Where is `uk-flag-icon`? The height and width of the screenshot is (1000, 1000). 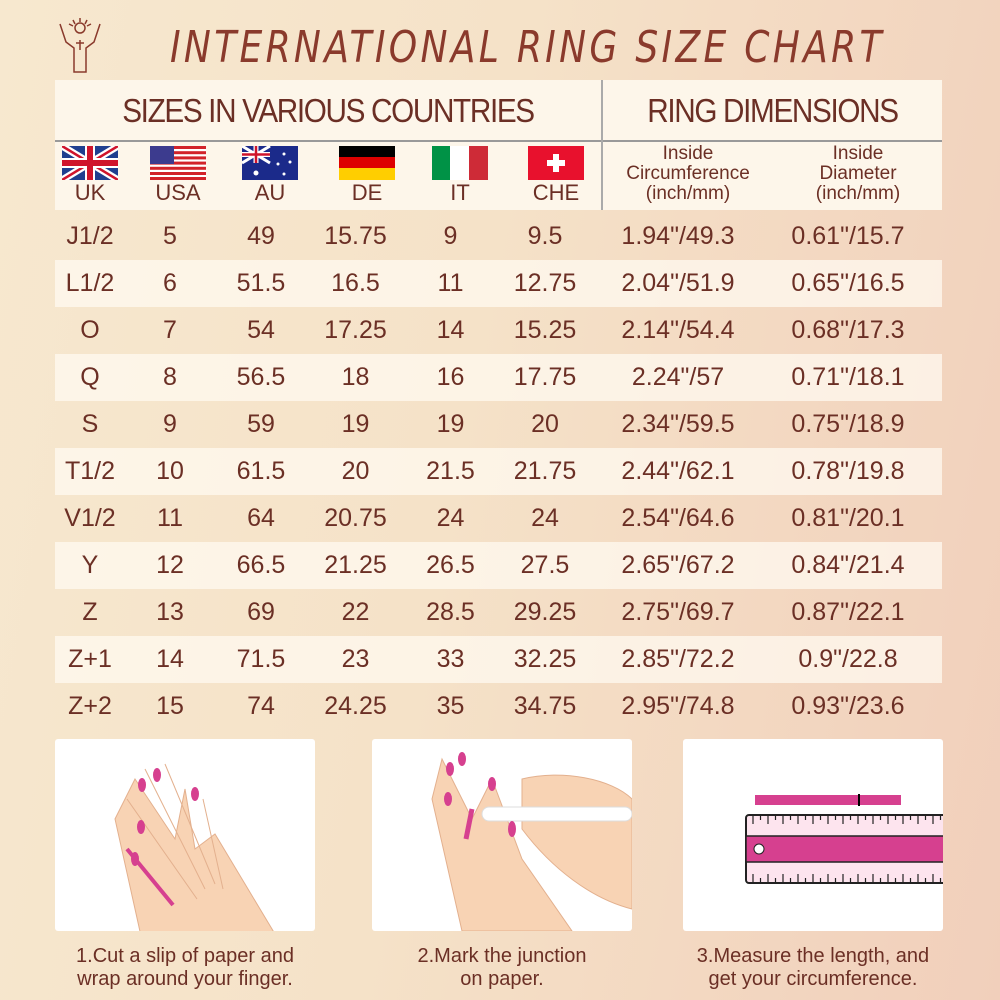 uk-flag-icon is located at coordinates (90, 163).